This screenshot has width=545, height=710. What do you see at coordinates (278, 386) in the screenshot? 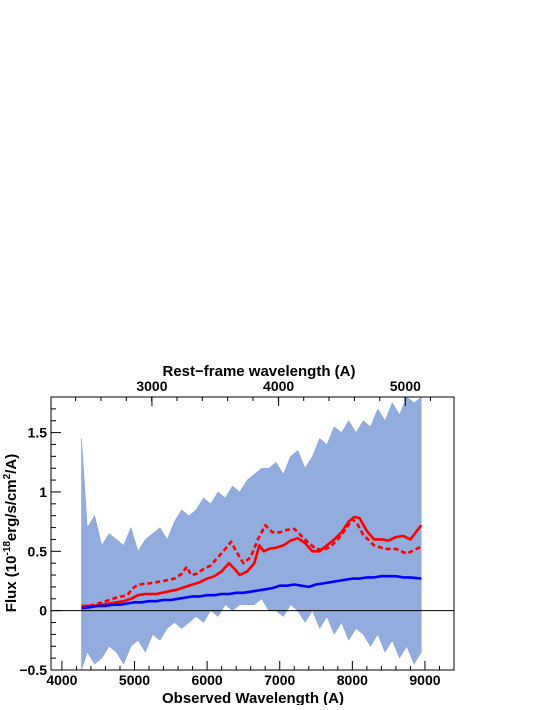
I see `top-tick-label: 4000` at bounding box center [278, 386].